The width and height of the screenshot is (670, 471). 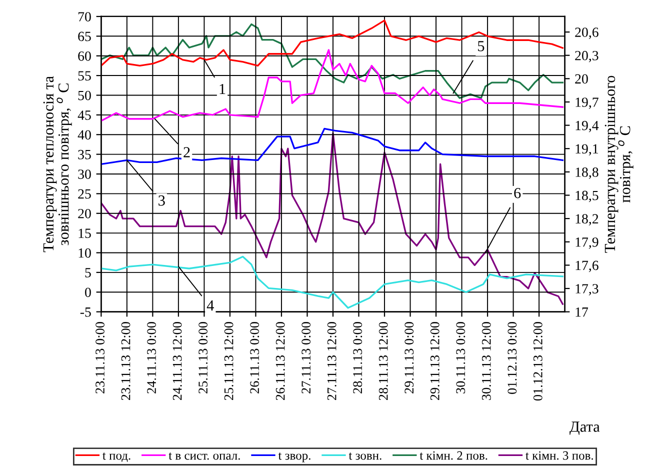 I want to click on x-tick-label: 30.11.13 0:00, so click(x=461, y=358).